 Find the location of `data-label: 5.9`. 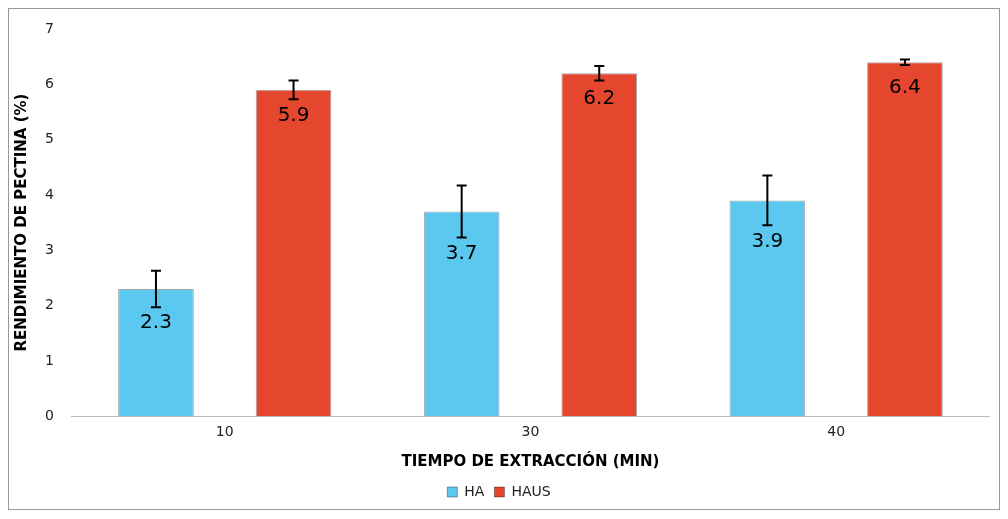

data-label: 5.9 is located at coordinates (293, 114).